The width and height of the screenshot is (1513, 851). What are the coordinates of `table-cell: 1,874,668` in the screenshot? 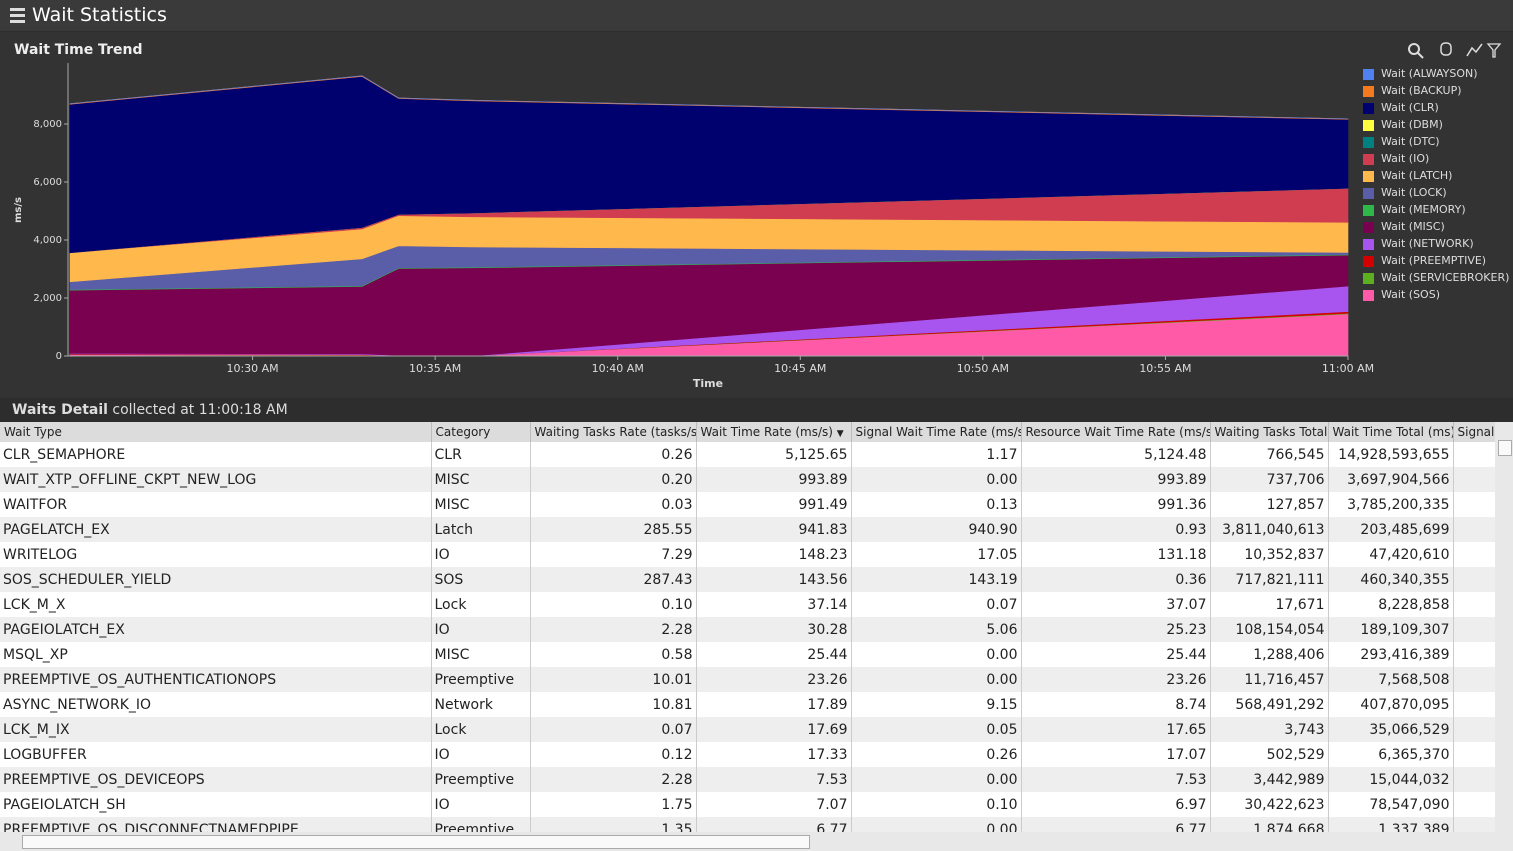 It's located at (1269, 824).